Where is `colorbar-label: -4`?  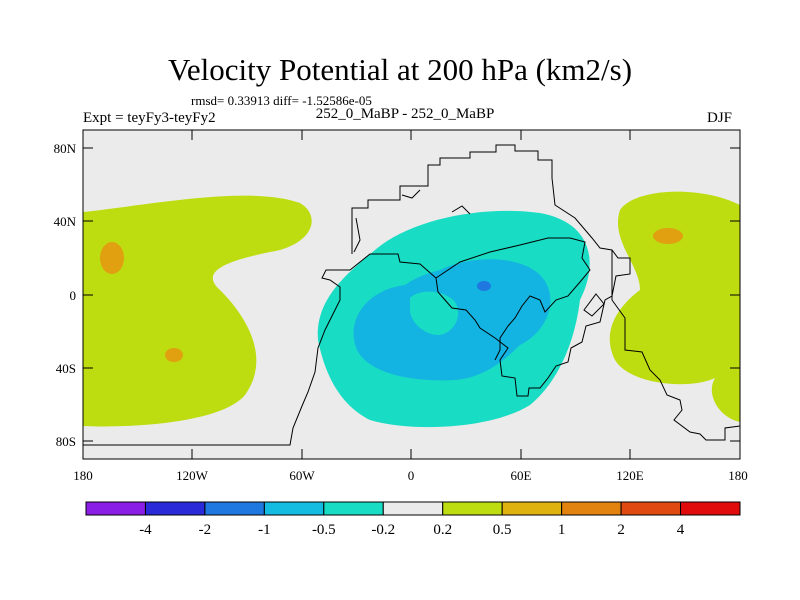 colorbar-label: -4 is located at coordinates (145, 530).